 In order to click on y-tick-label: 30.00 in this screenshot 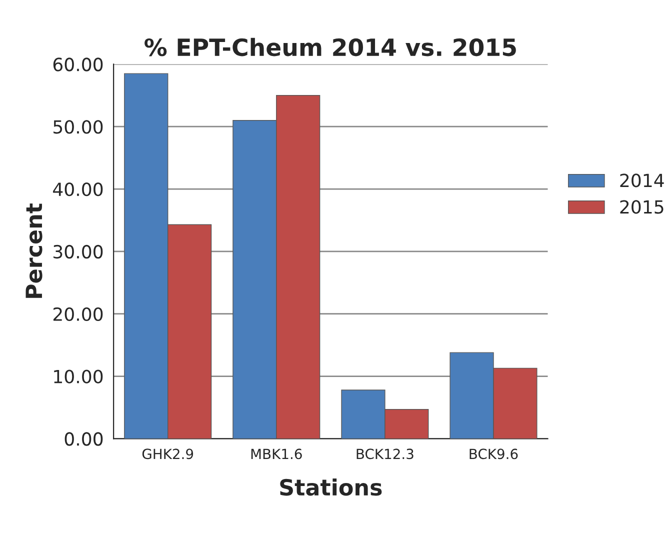, I will do `click(78, 251)`.